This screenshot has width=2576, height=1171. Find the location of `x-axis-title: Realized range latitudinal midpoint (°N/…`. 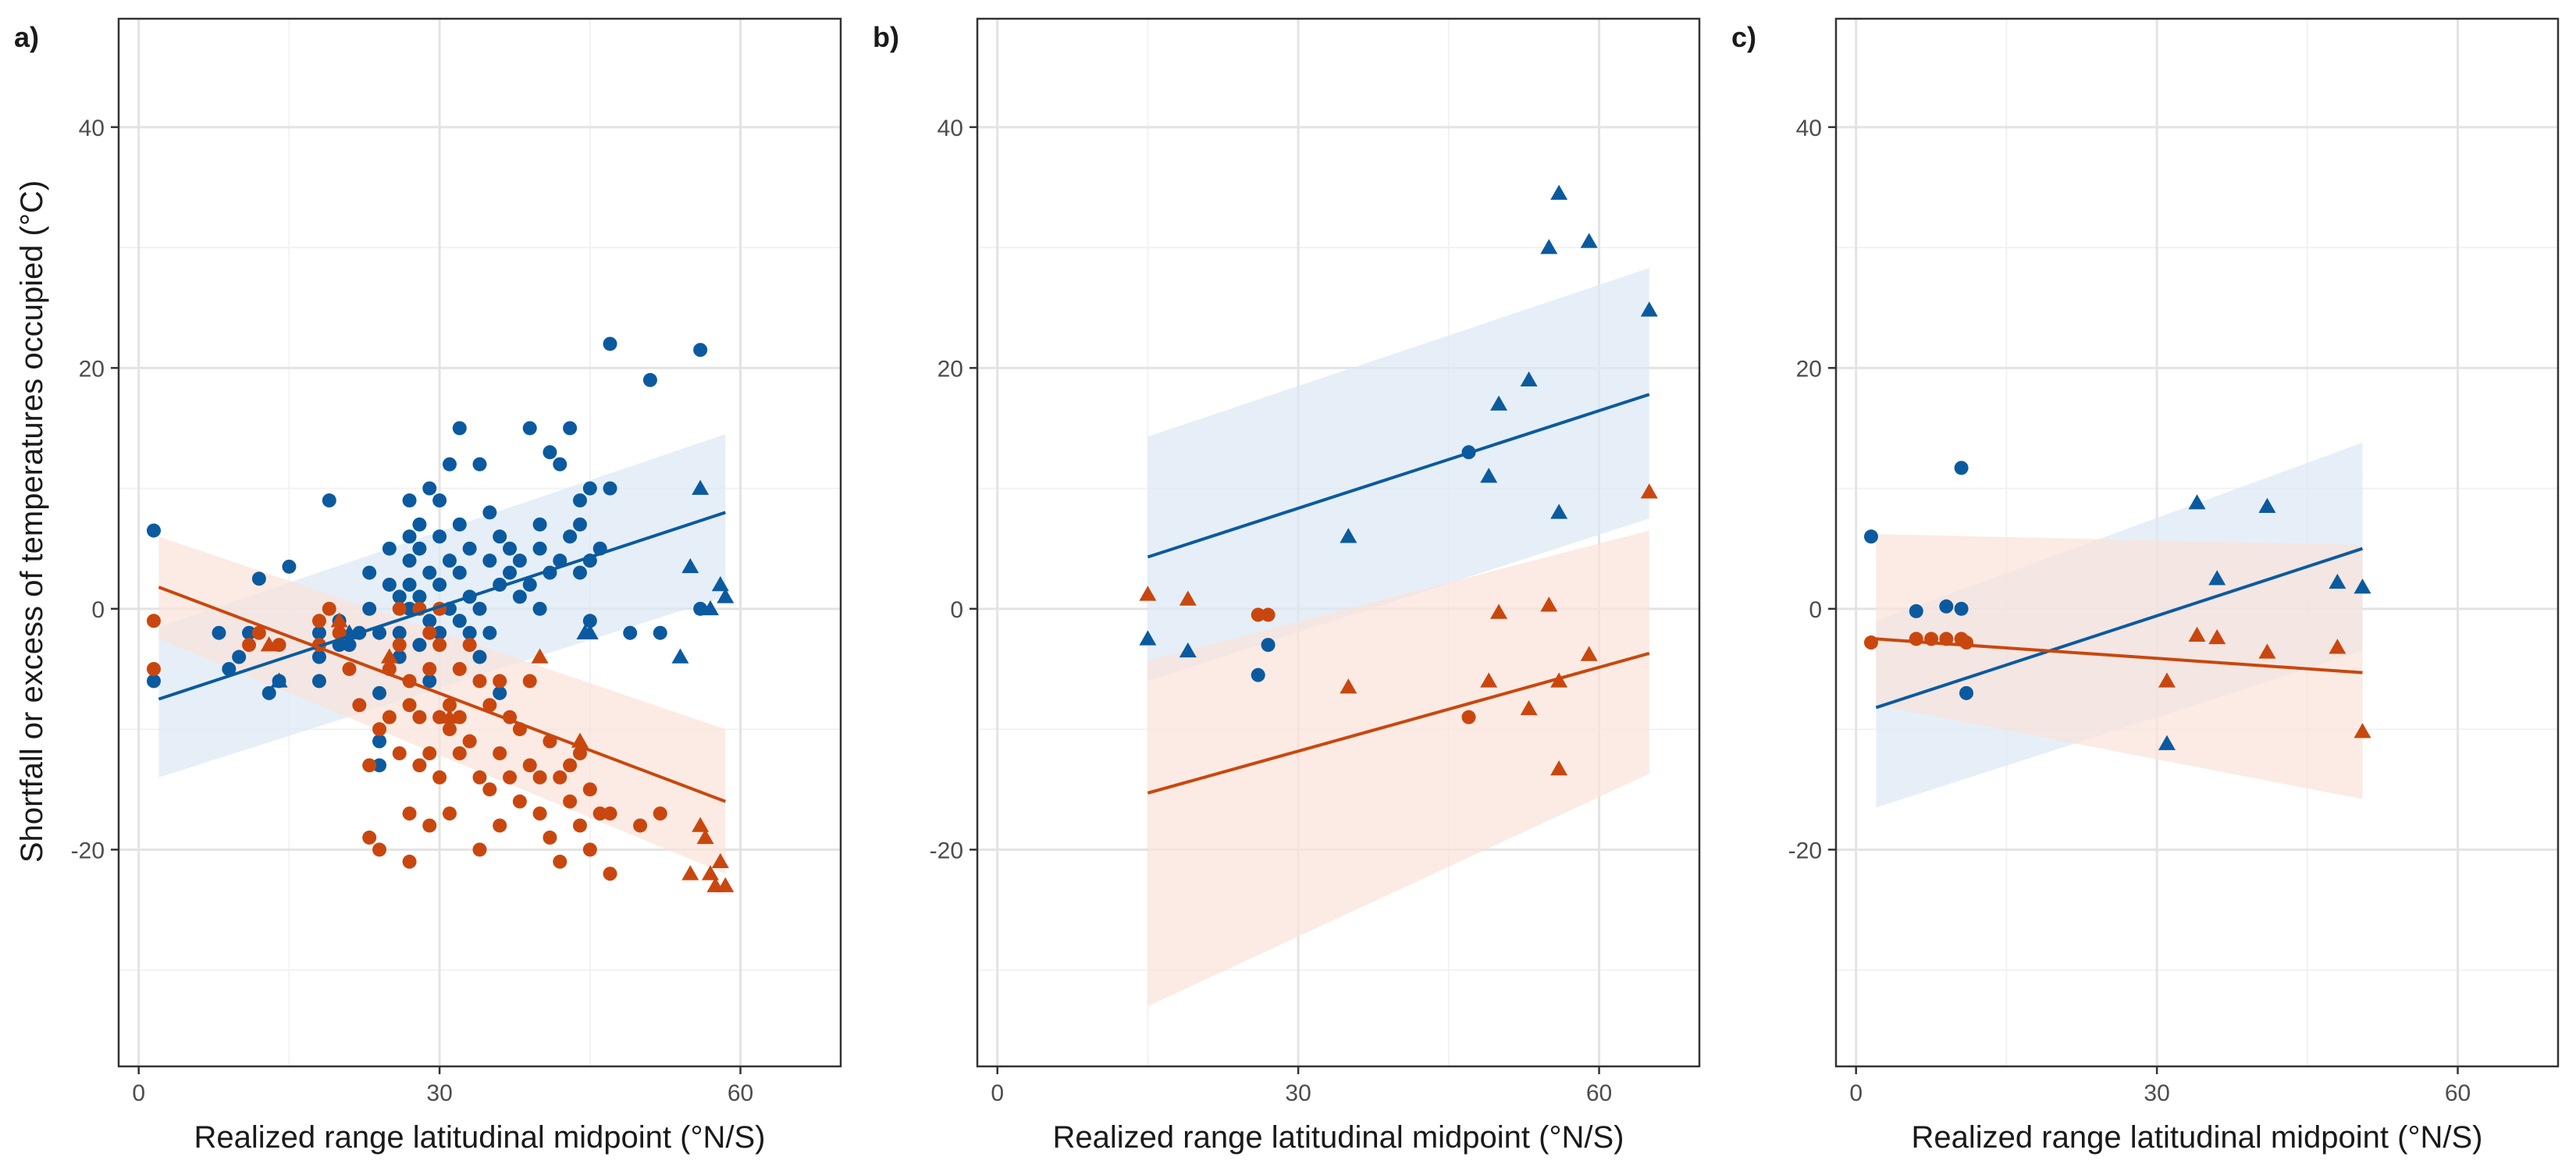

x-axis-title: Realized range latitudinal midpoint (°N/… is located at coordinates (480, 1137).